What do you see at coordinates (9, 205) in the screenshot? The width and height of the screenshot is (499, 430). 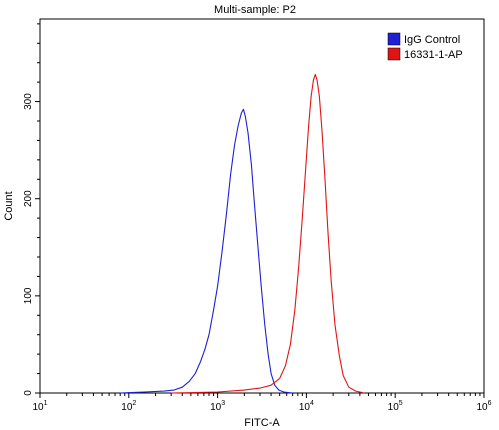 I see `y-axis-title: Count` at bounding box center [9, 205].